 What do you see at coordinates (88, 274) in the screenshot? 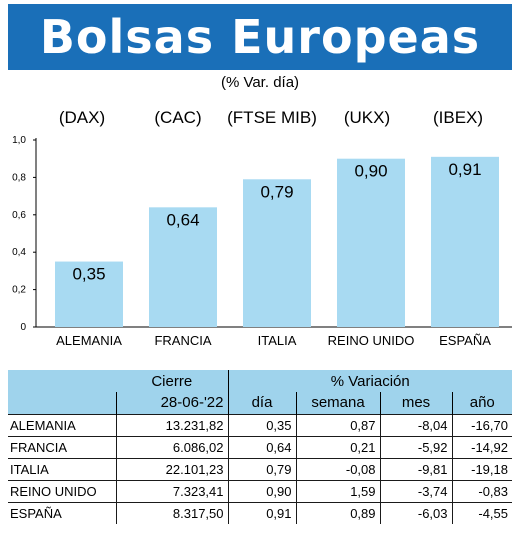
I see `bar-value-label: 0,35` at bounding box center [88, 274].